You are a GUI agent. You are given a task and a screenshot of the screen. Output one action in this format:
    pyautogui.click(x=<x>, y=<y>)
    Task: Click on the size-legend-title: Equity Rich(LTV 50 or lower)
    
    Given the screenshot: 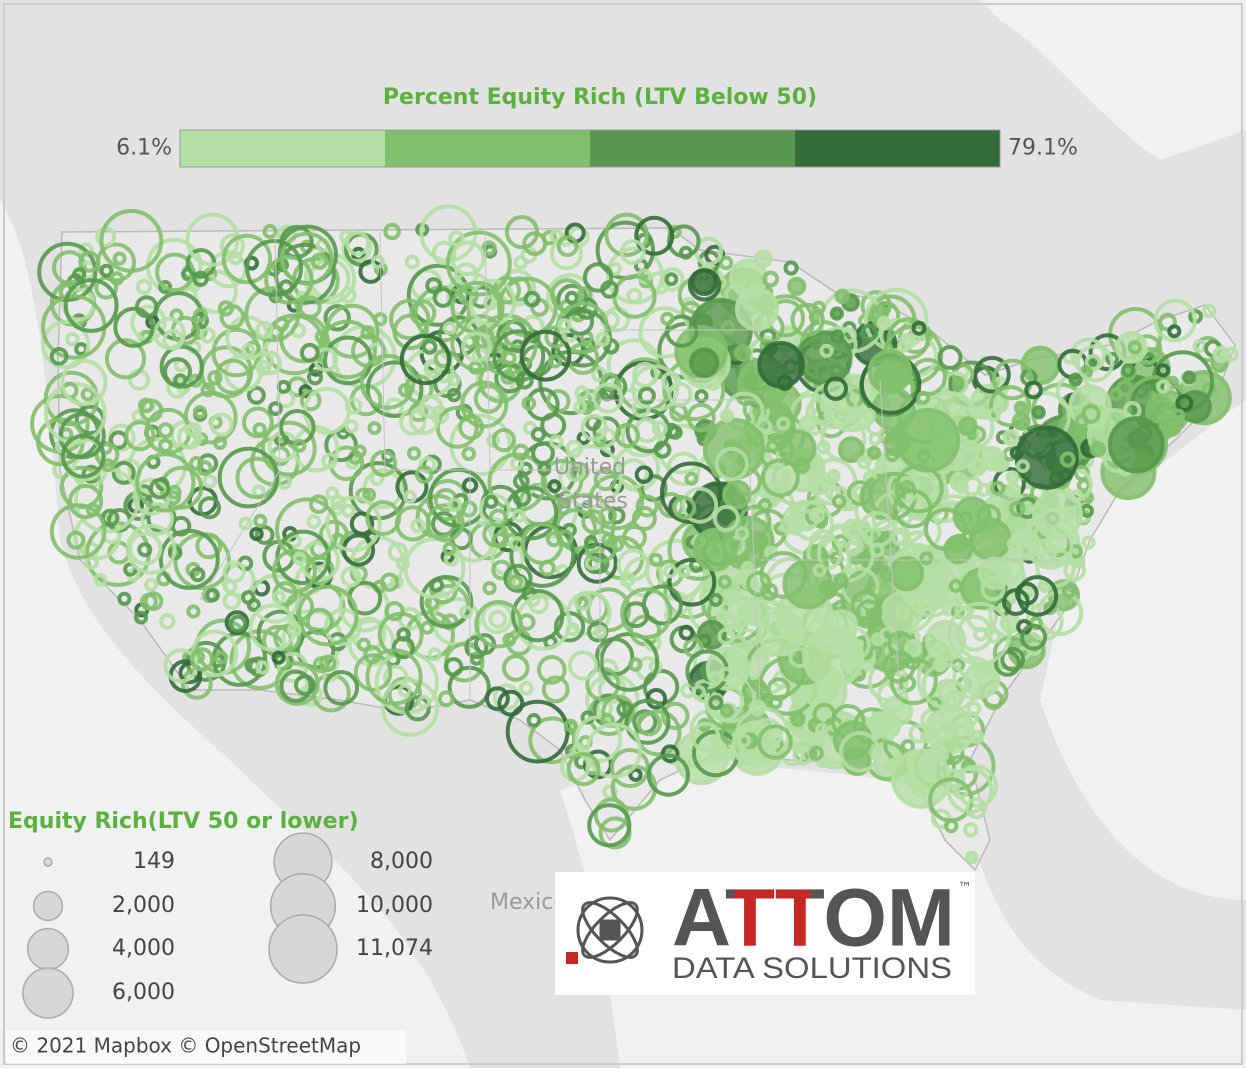 What is the action you would take?
    pyautogui.click(x=183, y=821)
    